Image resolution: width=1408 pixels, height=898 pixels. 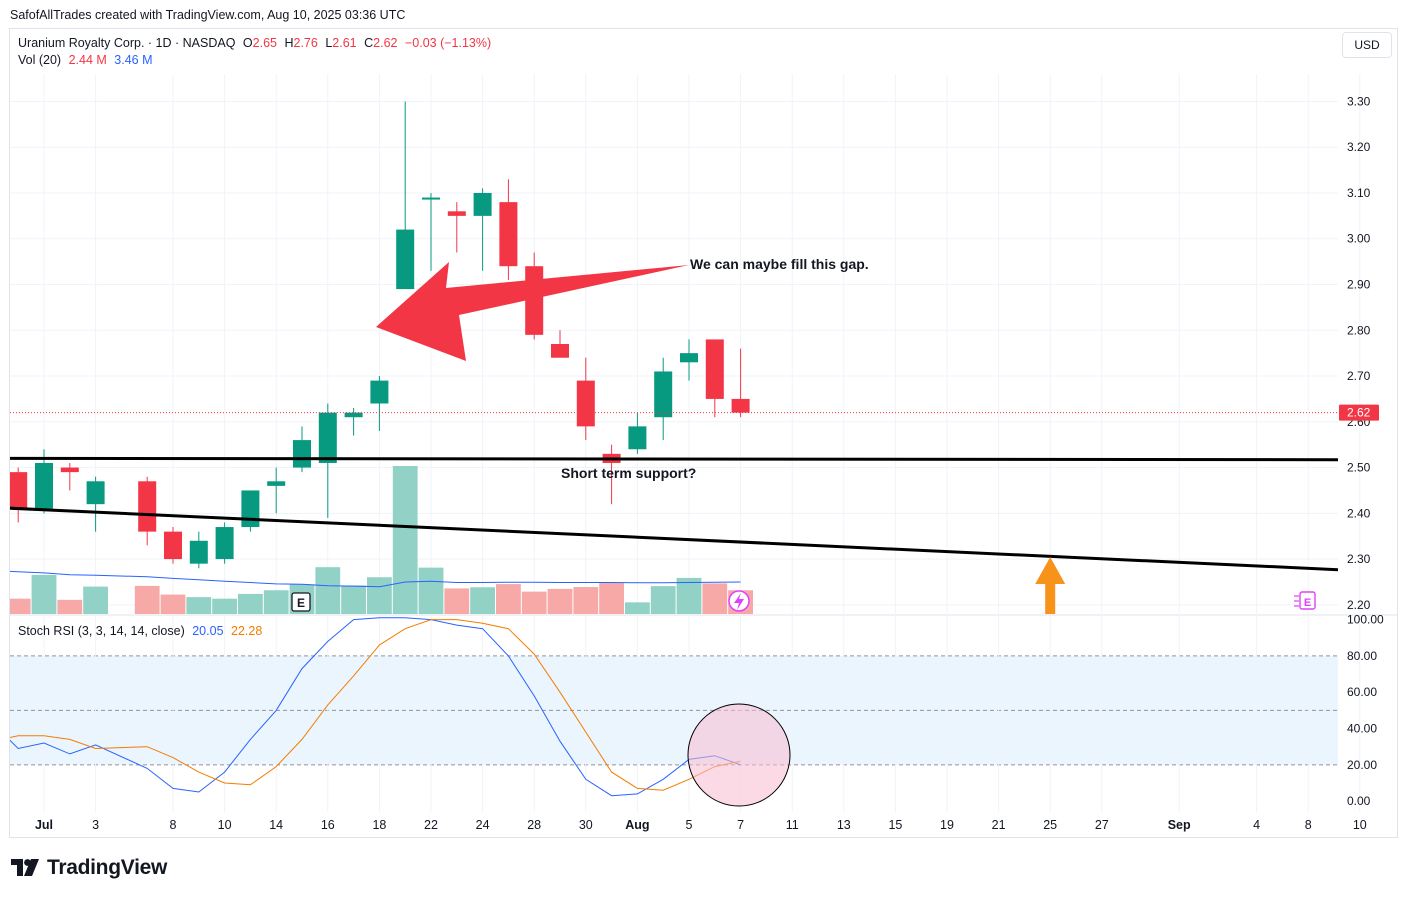 What do you see at coordinates (628, 473) in the screenshot?
I see `support-note: Short term support?` at bounding box center [628, 473].